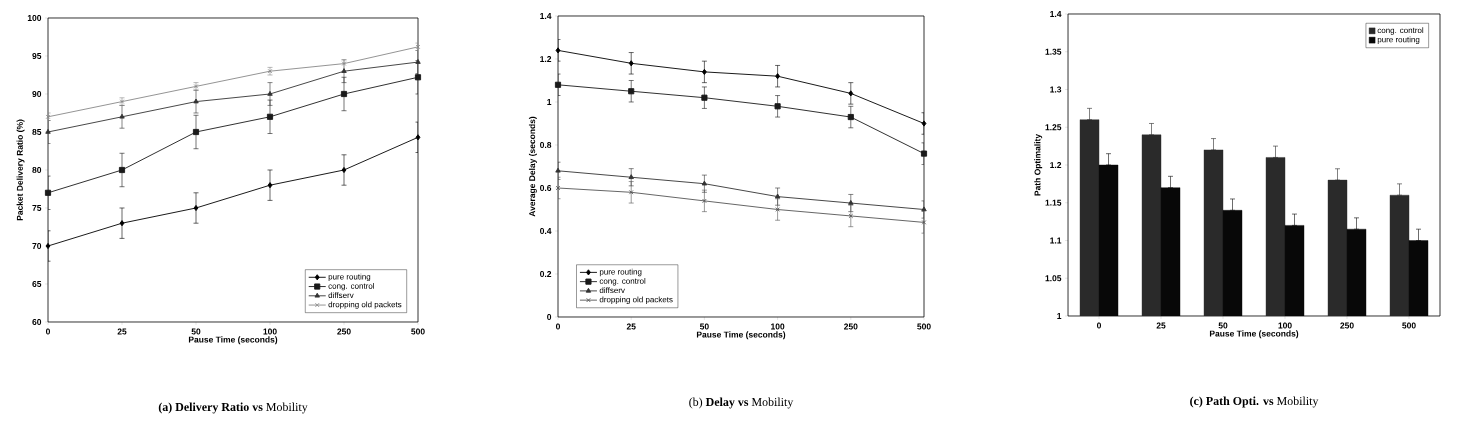 The image size is (1462, 444). Describe the element at coordinates (37, 208) in the screenshot. I see `y-tick-label: 75` at that location.